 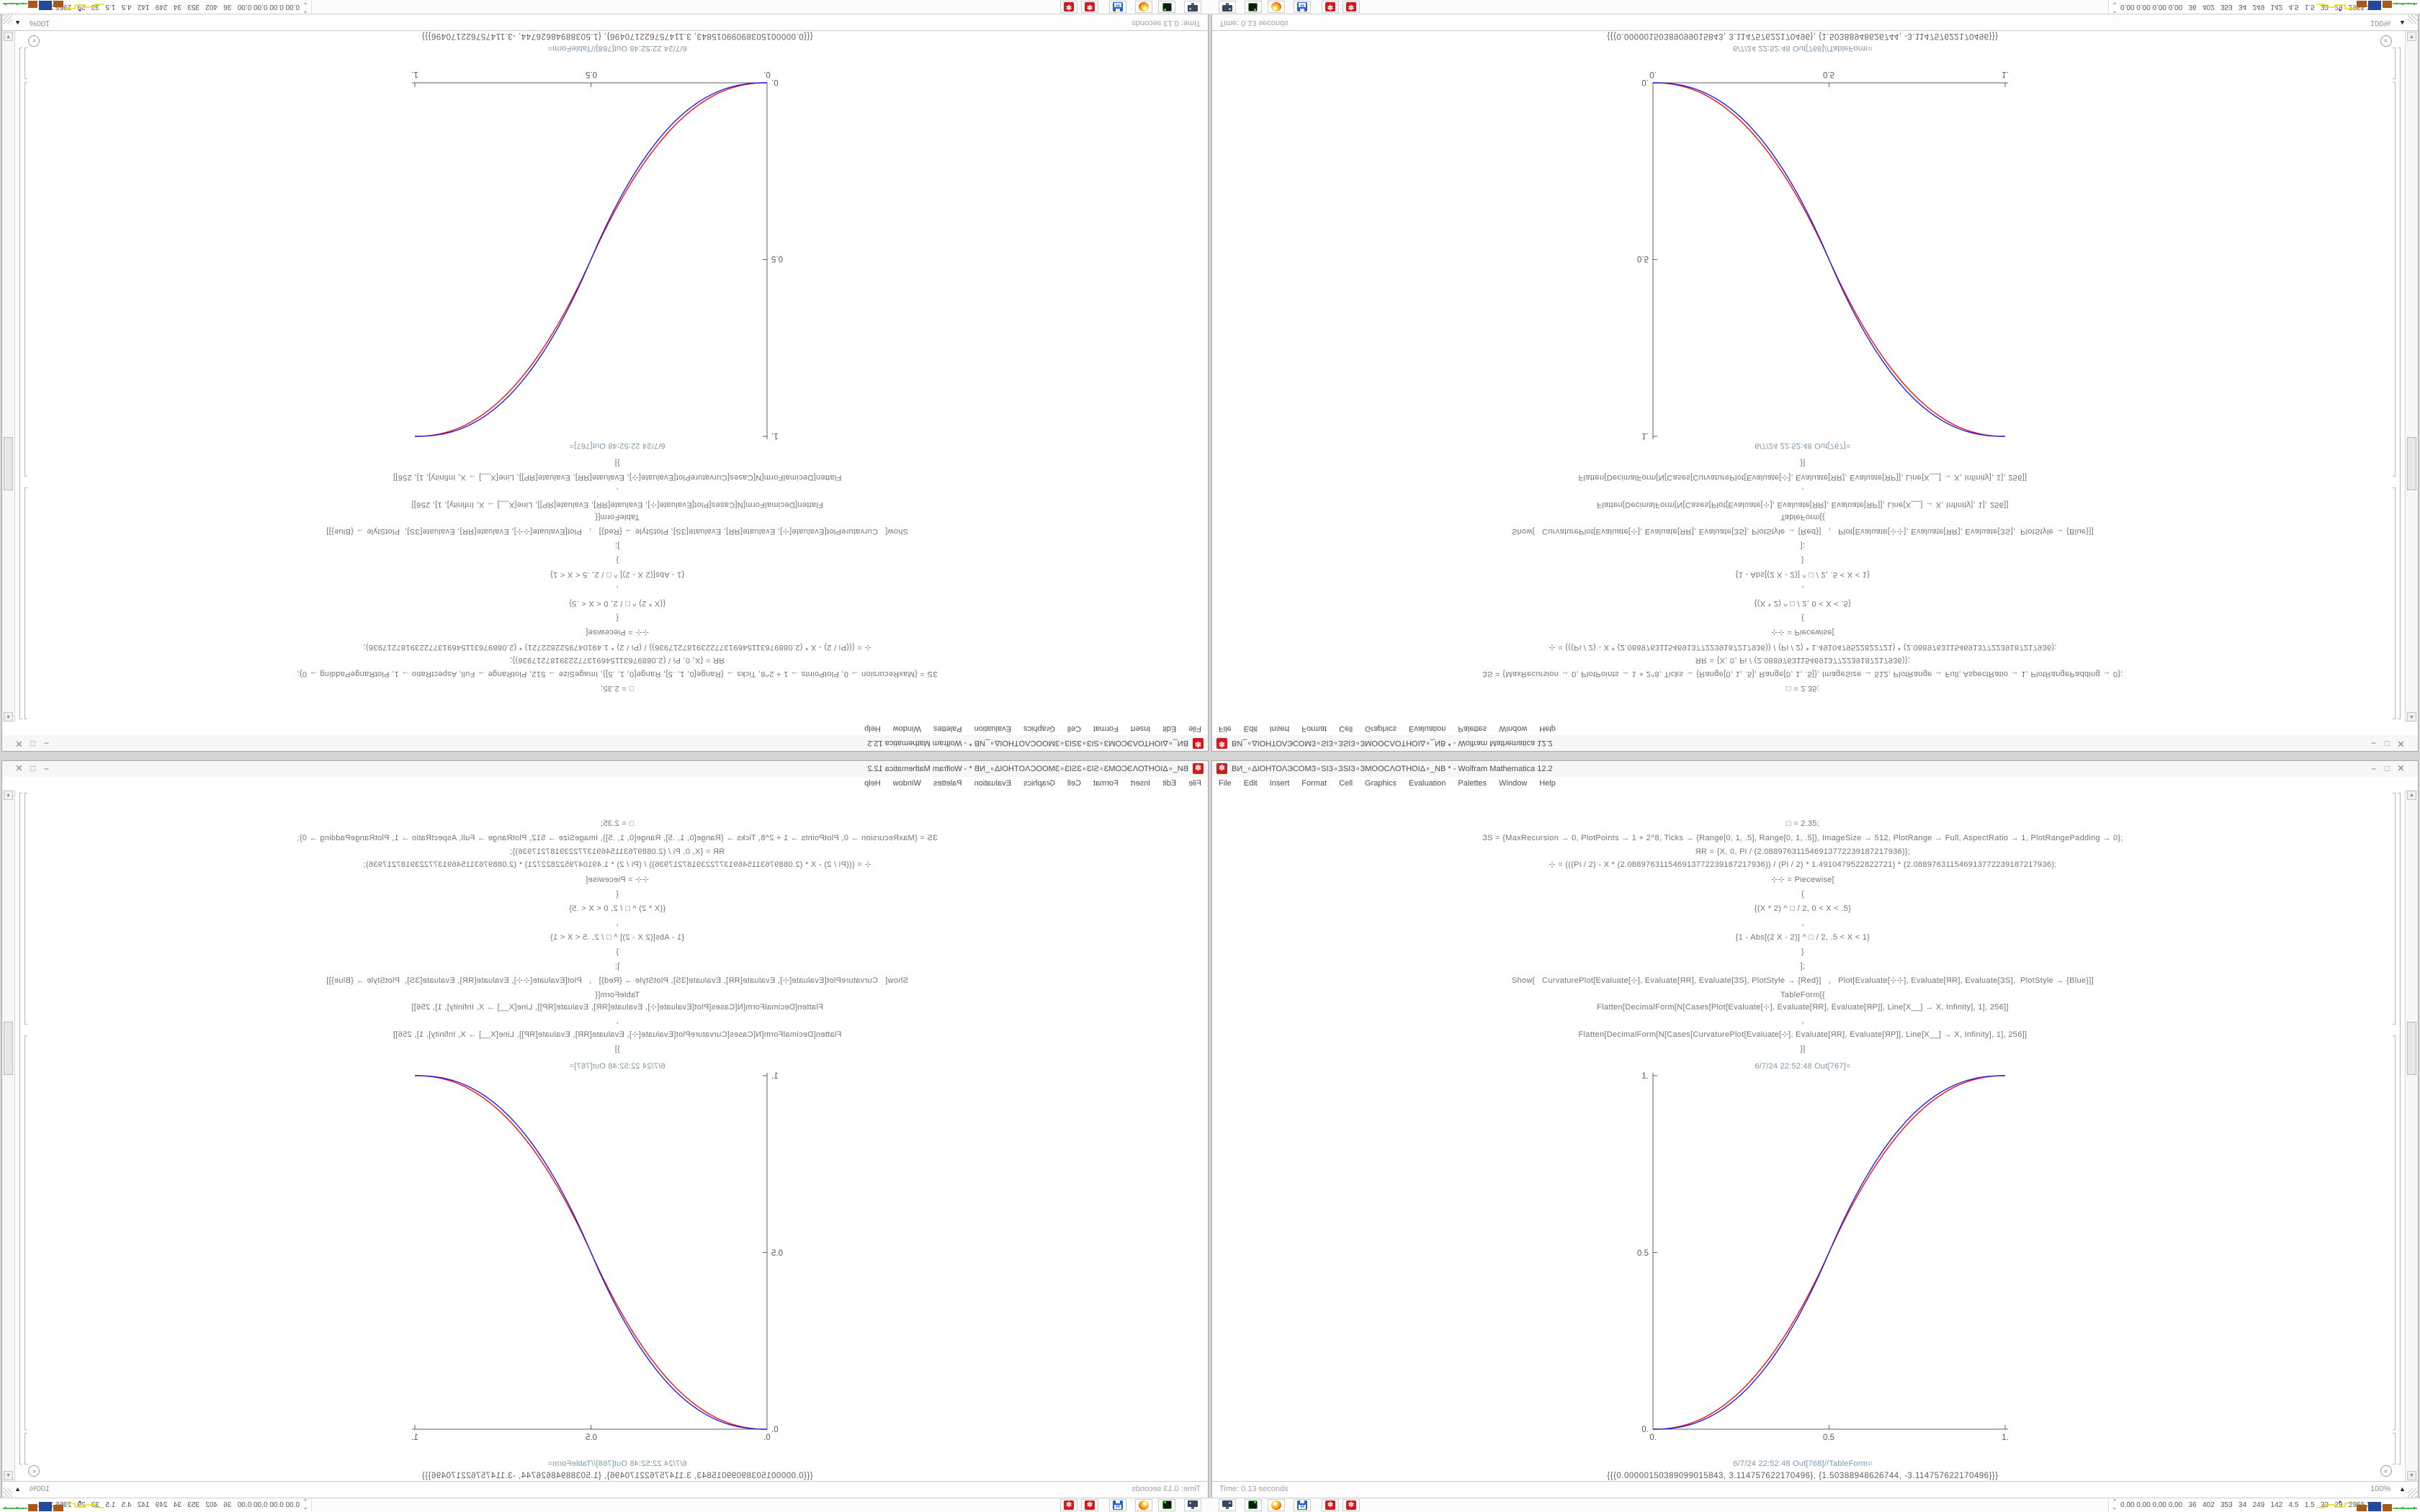 What do you see at coordinates (46, 744) in the screenshot?
I see `minimize-button: –` at bounding box center [46, 744].